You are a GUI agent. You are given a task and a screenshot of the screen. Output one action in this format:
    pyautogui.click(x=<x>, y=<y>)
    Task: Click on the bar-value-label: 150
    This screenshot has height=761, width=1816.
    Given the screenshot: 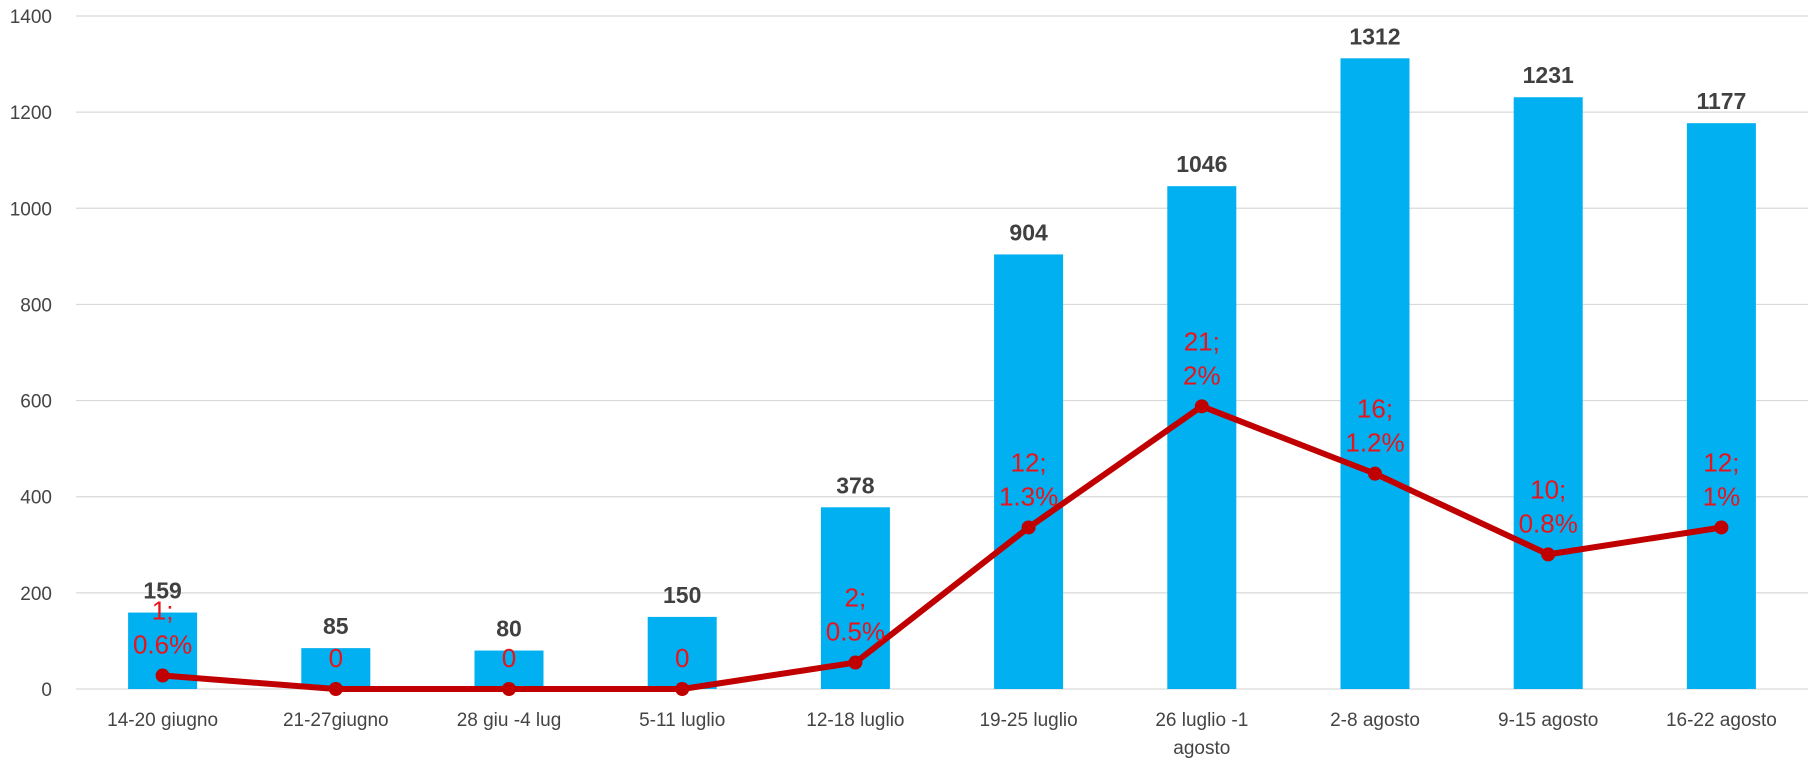 What is the action you would take?
    pyautogui.click(x=682, y=595)
    